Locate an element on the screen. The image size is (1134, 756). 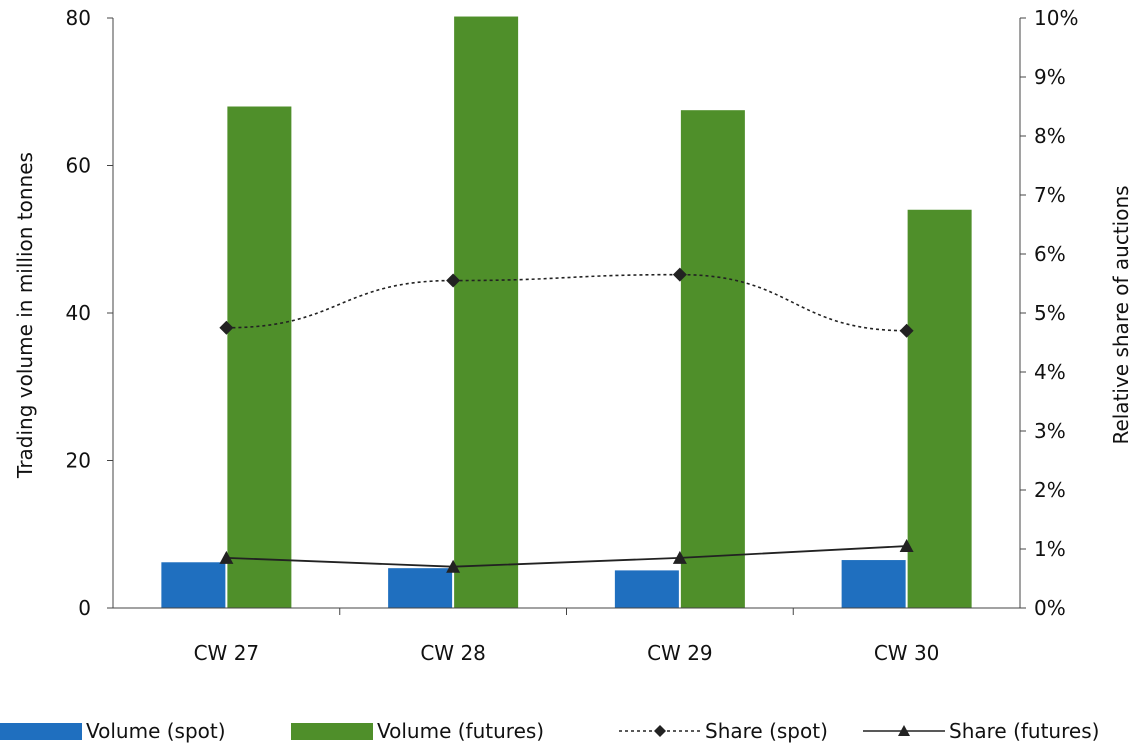
y-tick-label: 40 is located at coordinates (78, 313).